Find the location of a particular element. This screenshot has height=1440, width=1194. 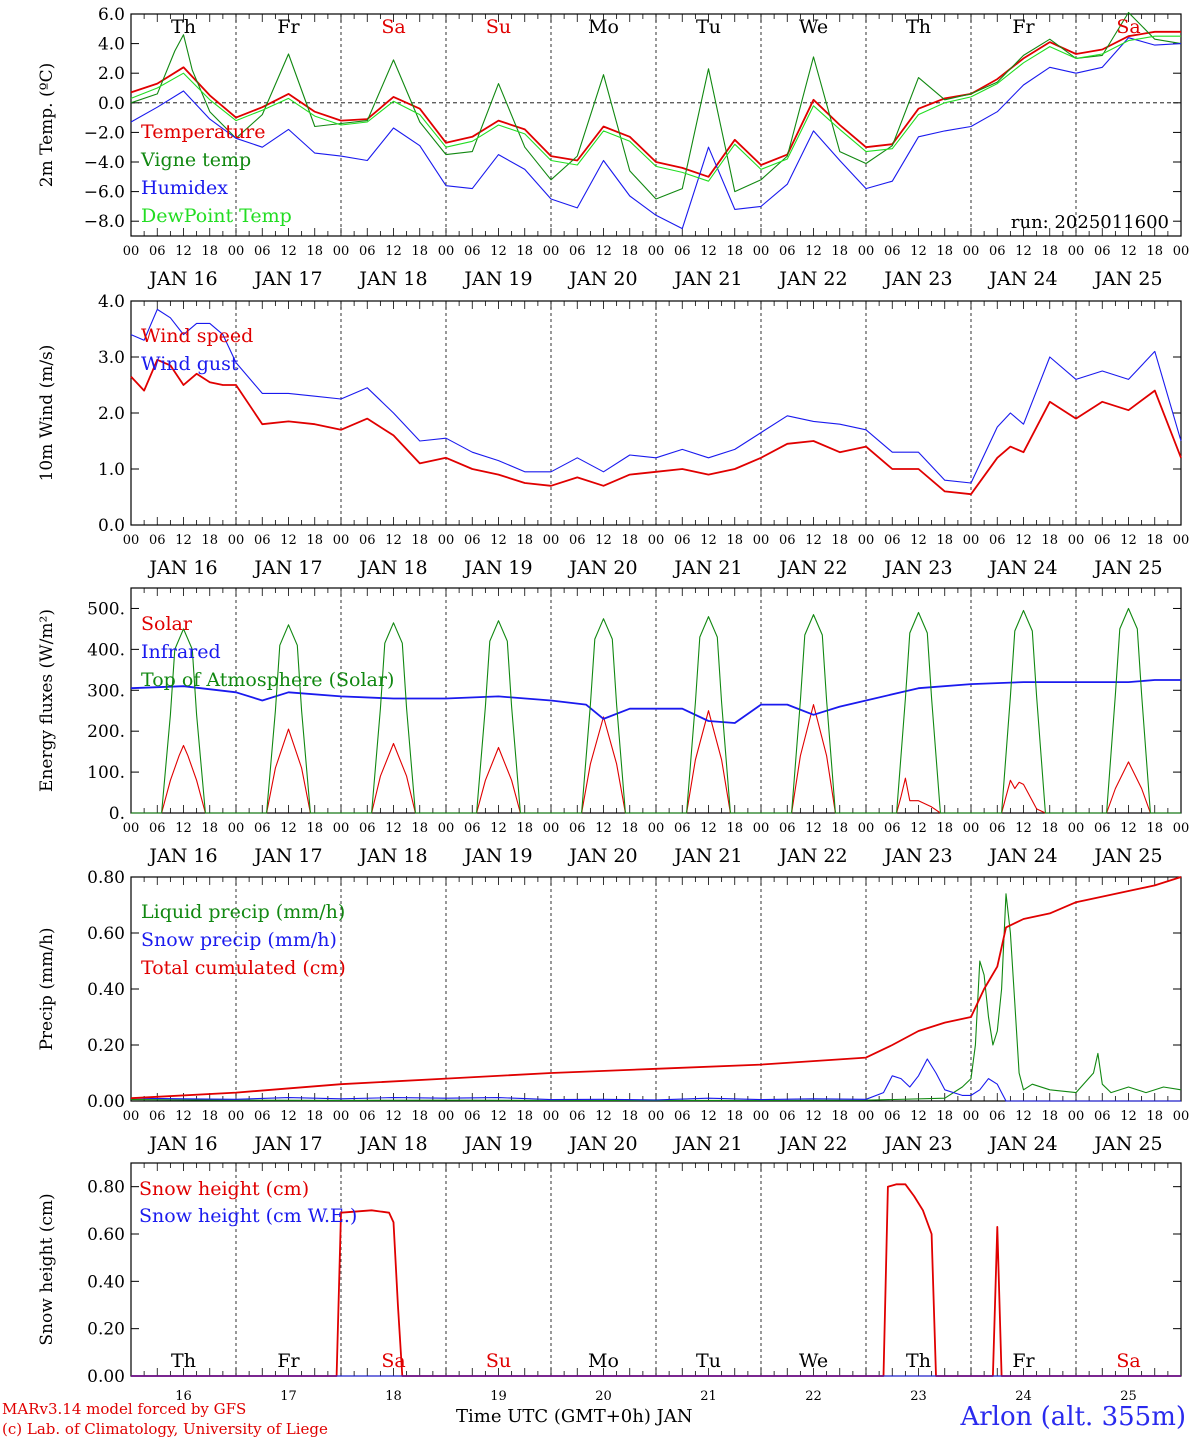

panel-1-date-label: JAN 18 is located at coordinates (392, 279).